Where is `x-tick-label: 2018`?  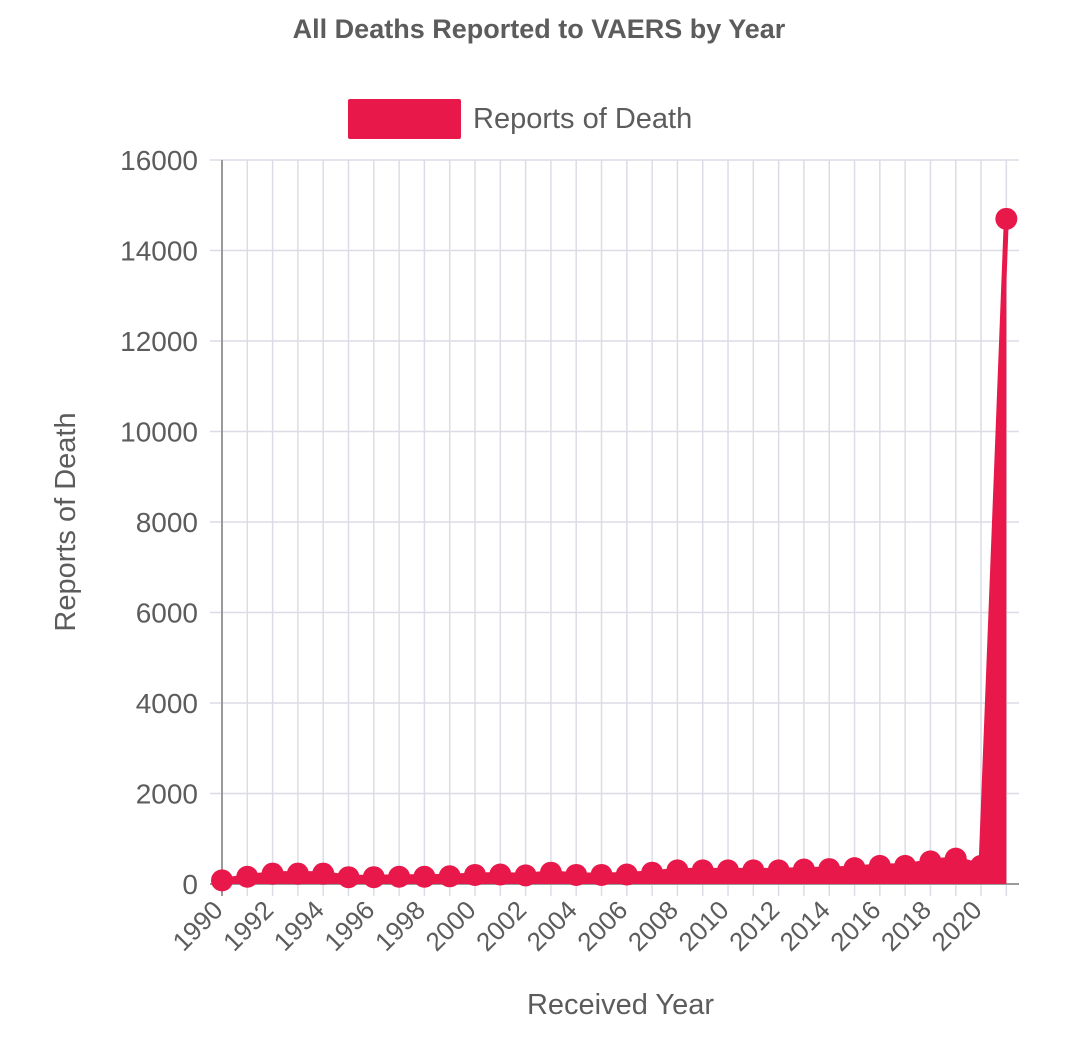 x-tick-label: 2018 is located at coordinates (906, 926).